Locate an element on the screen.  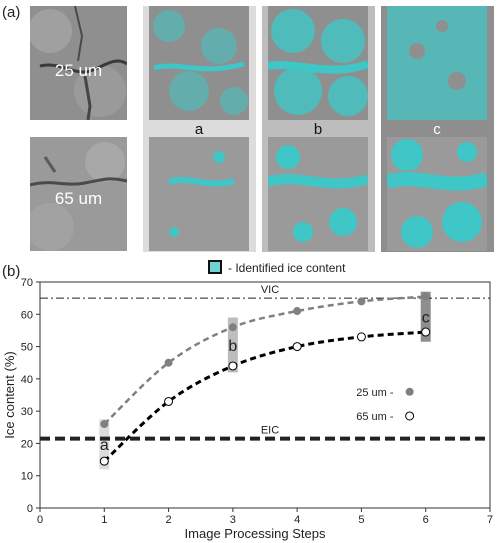
step-marker-bar-a is located at coordinates (104, 444).